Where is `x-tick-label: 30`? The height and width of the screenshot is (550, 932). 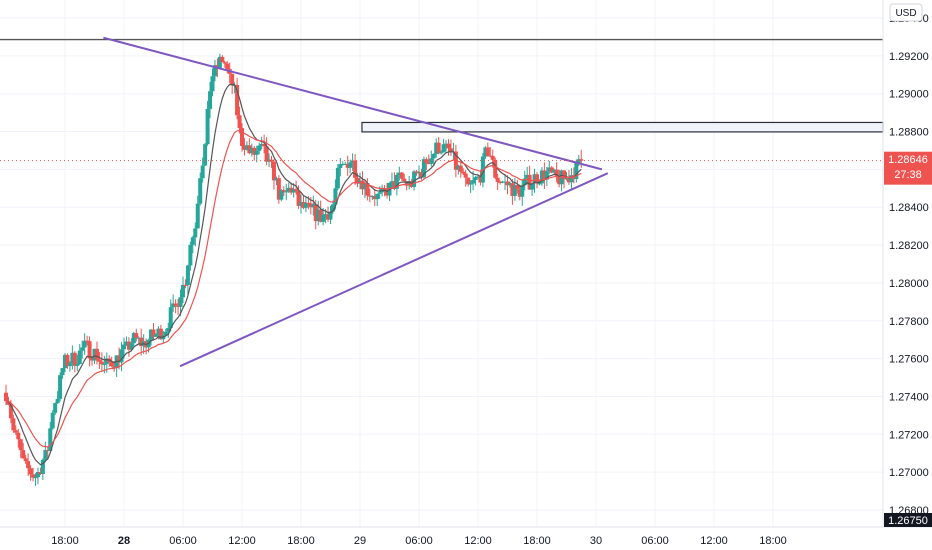 x-tick-label: 30 is located at coordinates (596, 541).